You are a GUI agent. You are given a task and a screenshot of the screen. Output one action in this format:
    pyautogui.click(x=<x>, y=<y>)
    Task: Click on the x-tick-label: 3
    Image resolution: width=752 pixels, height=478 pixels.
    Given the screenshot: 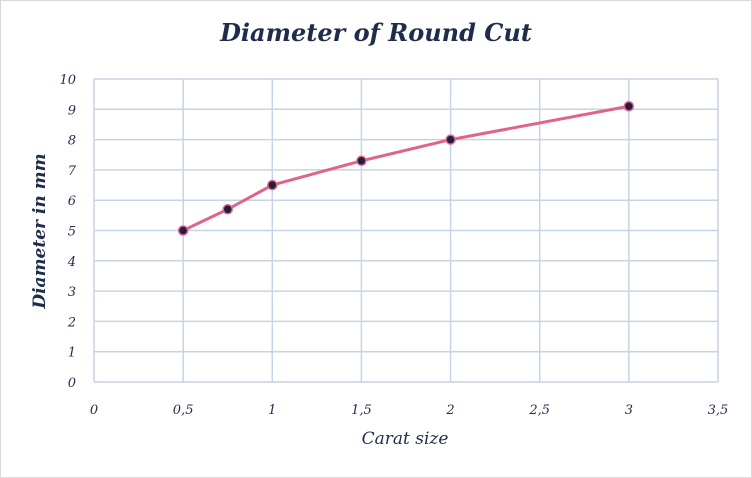 What is the action you would take?
    pyautogui.click(x=629, y=410)
    